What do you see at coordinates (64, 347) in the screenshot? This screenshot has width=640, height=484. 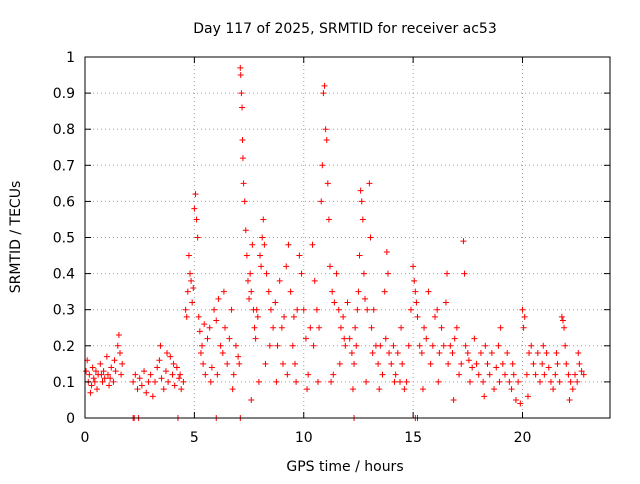 I see `y-tick-label: 0.2` at bounding box center [64, 347].